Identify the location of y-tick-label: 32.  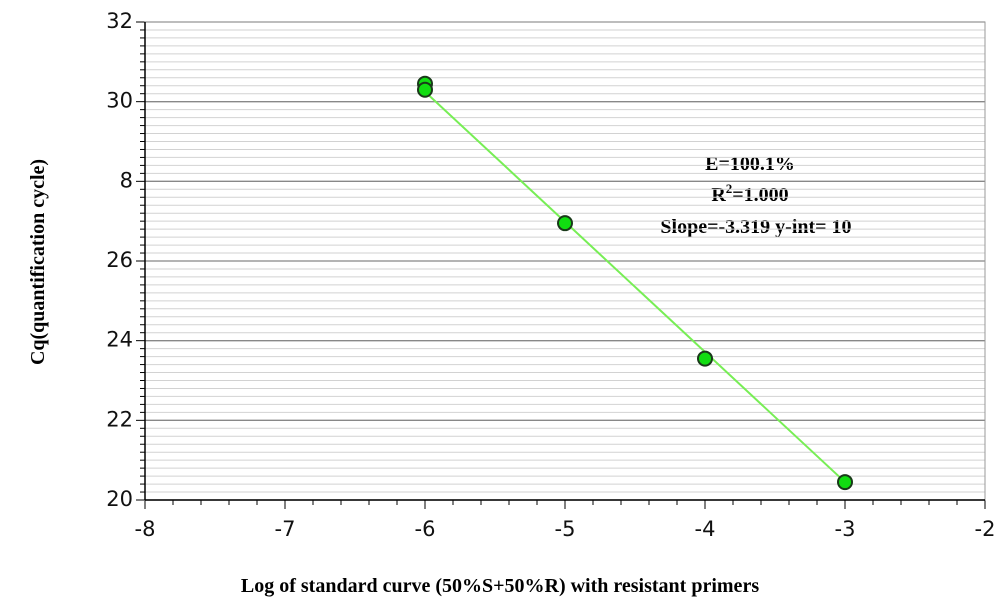
(119, 21).